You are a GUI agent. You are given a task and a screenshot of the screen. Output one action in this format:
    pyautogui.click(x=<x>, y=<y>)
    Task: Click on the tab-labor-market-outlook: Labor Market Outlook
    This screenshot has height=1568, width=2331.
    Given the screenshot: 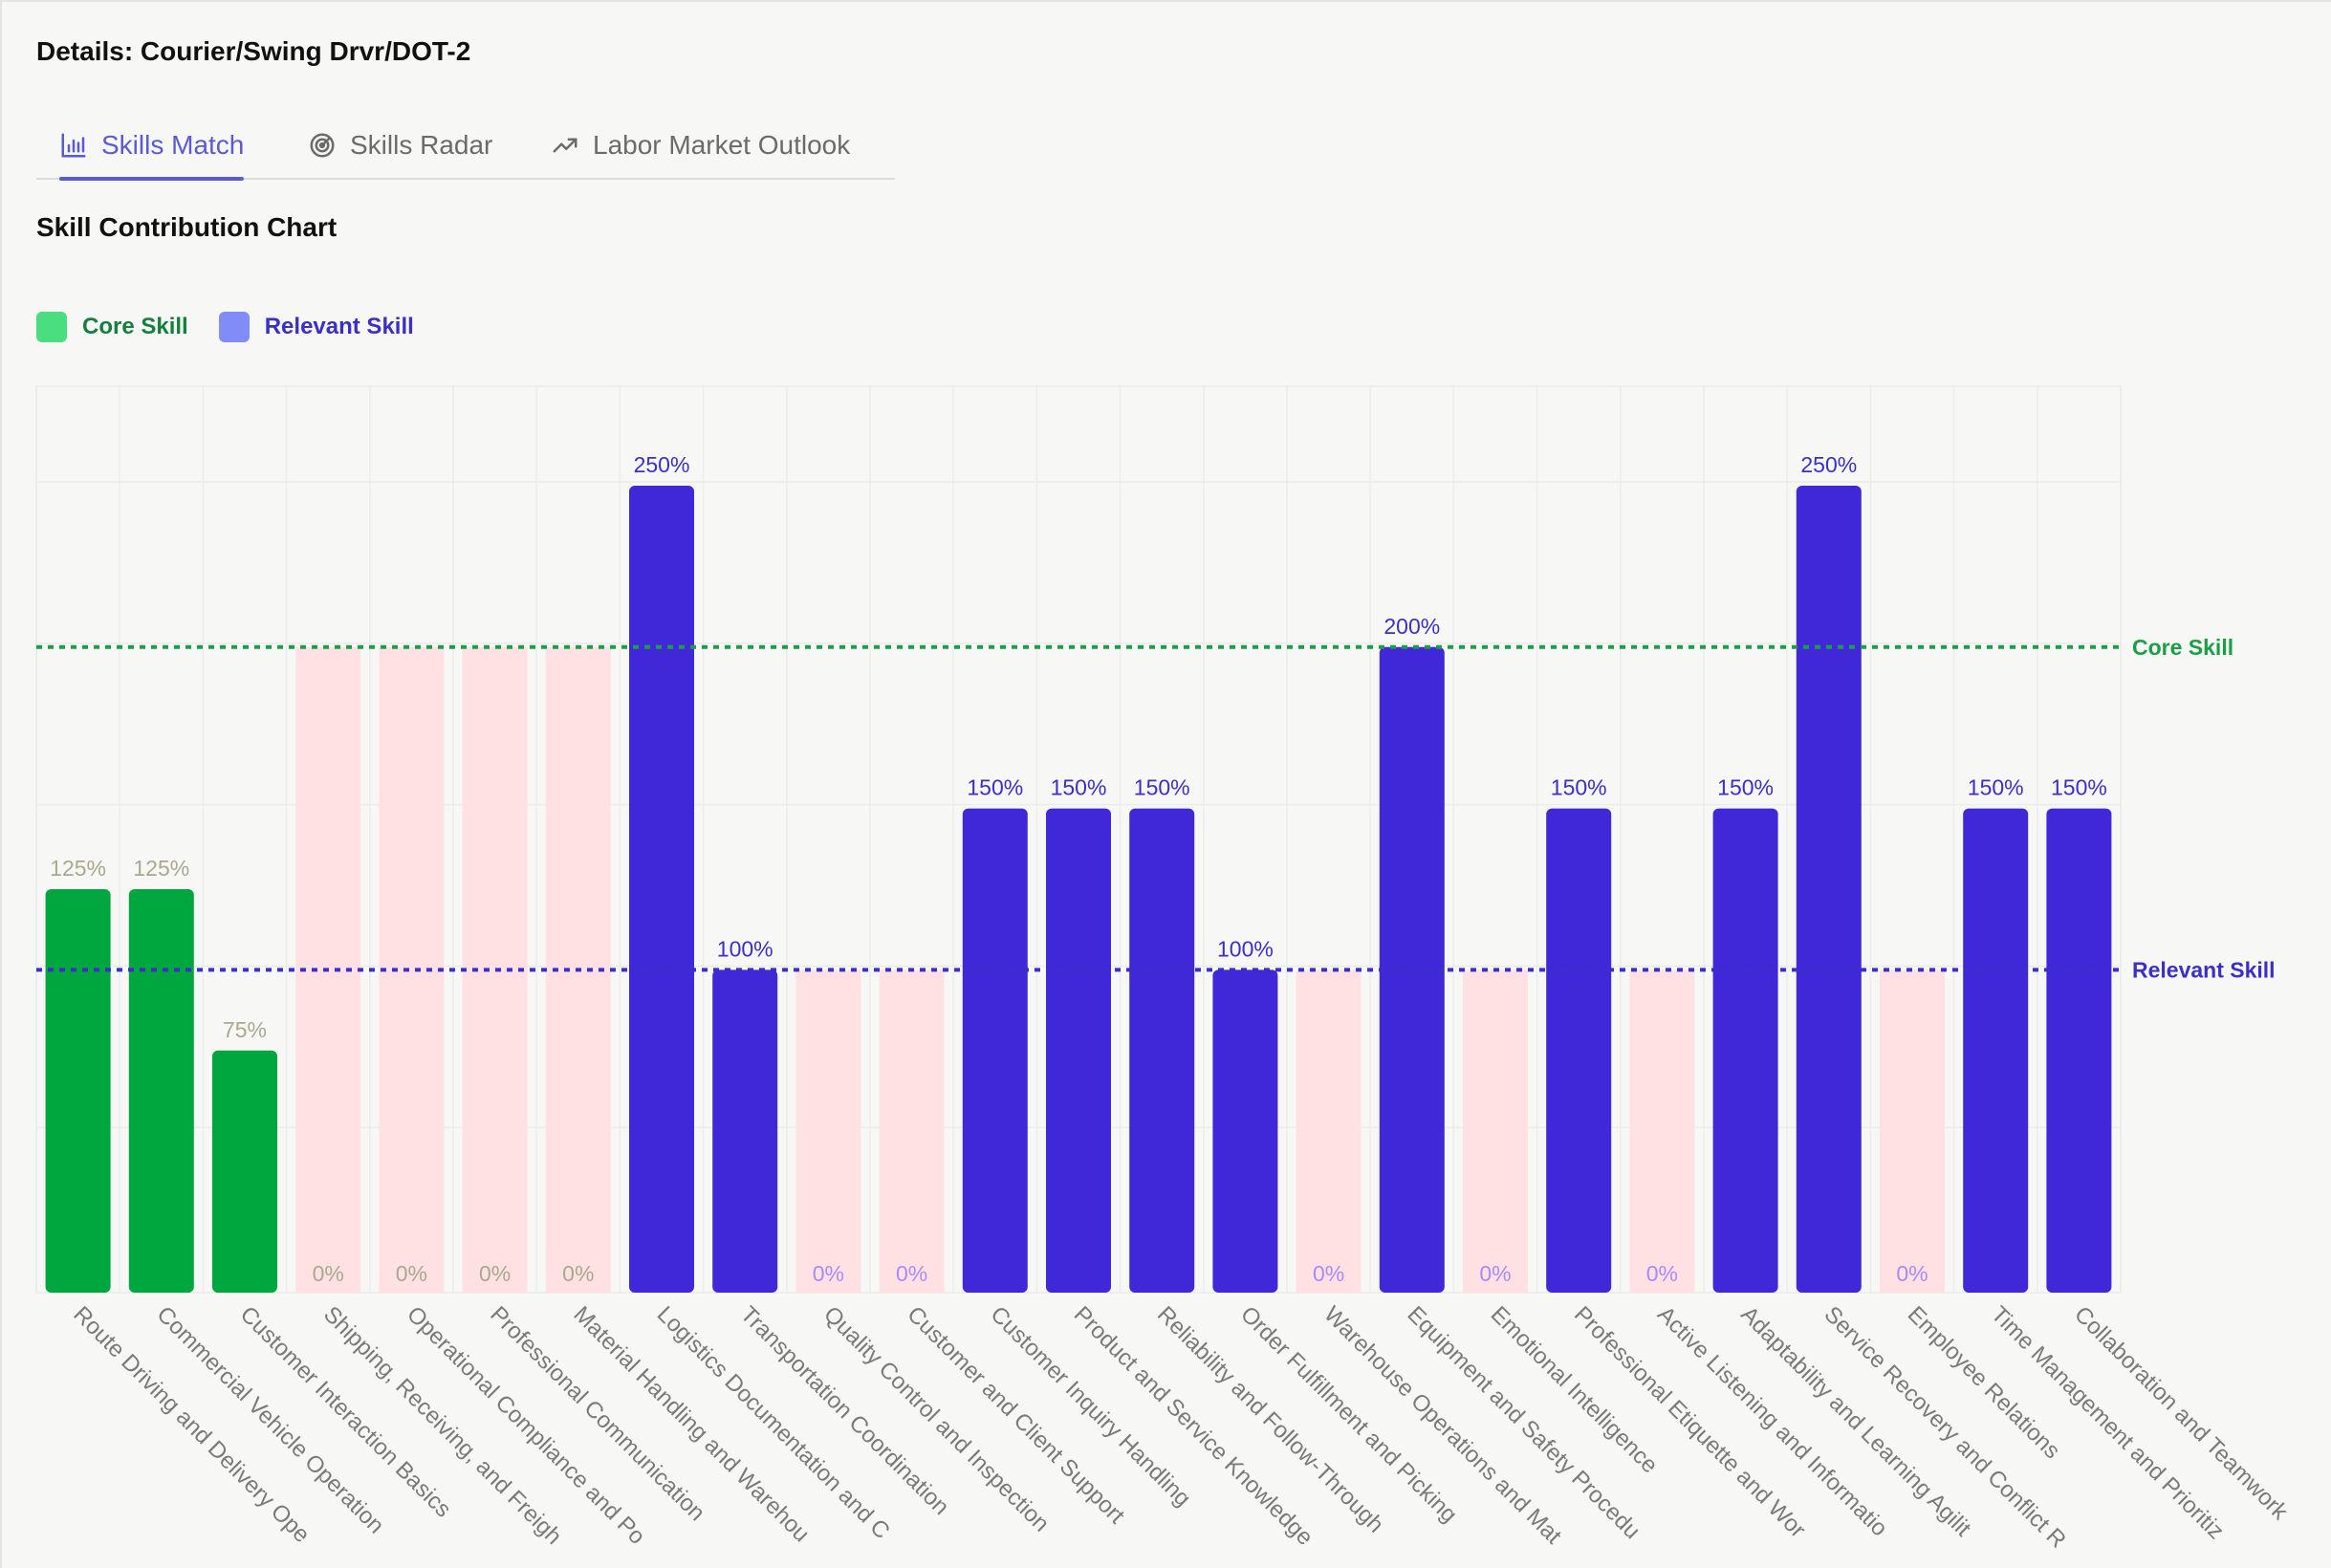 What is the action you would take?
    pyautogui.click(x=700, y=145)
    